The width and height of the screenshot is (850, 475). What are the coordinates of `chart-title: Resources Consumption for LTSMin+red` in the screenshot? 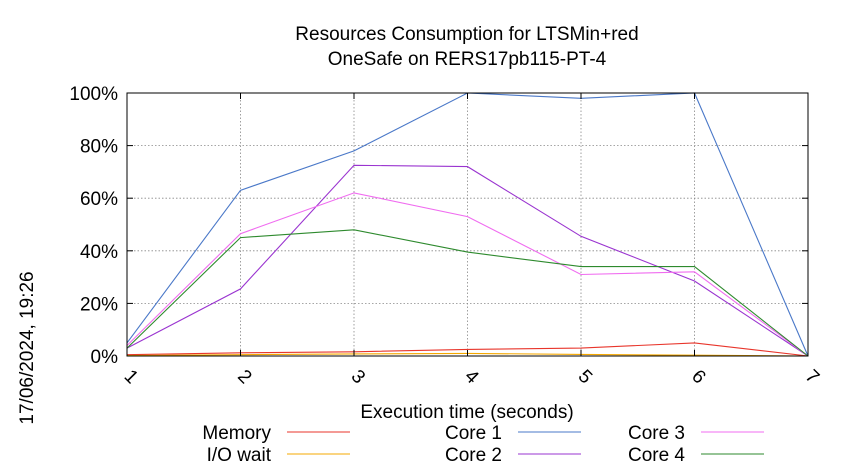 It's located at (466, 34).